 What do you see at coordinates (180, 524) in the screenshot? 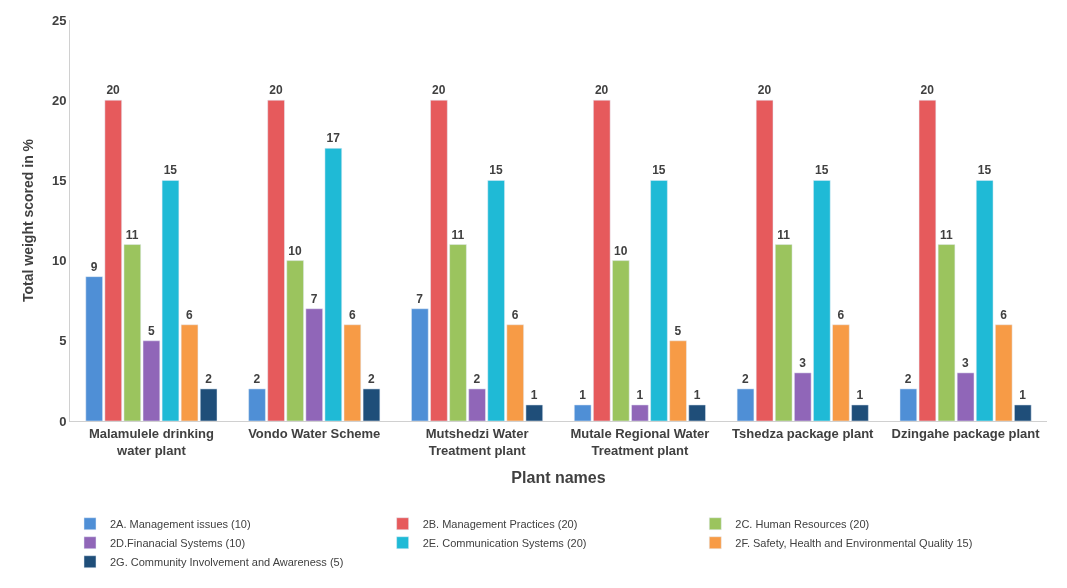
I see `legend-label: 2A. Management issues (10)` at bounding box center [180, 524].